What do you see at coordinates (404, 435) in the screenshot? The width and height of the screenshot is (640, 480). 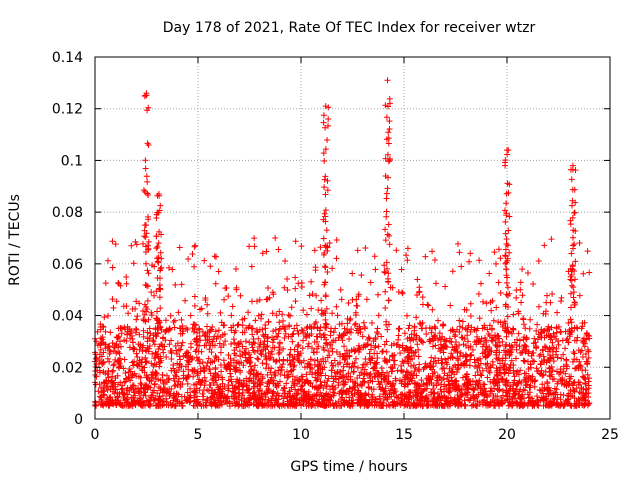 I see `x-tick-label: 15` at bounding box center [404, 435].